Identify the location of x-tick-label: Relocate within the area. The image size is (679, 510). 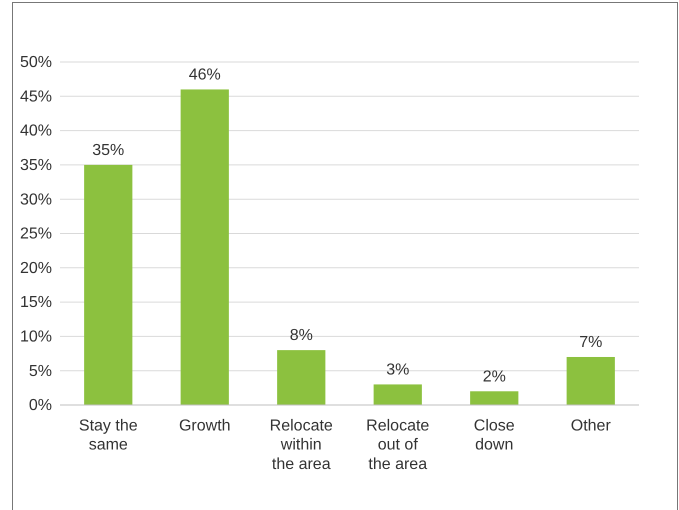
(301, 445).